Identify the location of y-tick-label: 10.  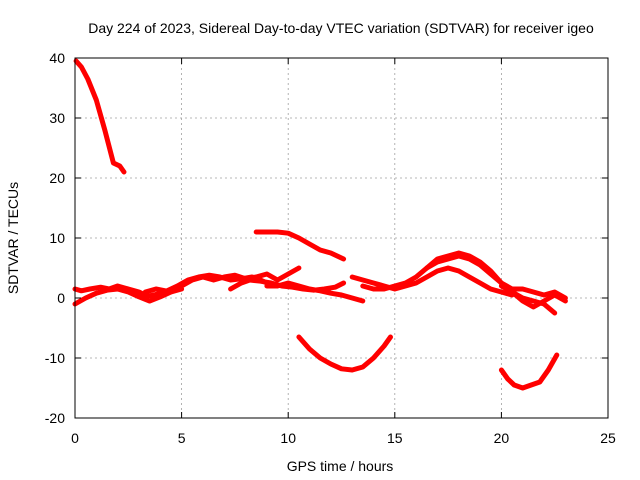
(57, 238).